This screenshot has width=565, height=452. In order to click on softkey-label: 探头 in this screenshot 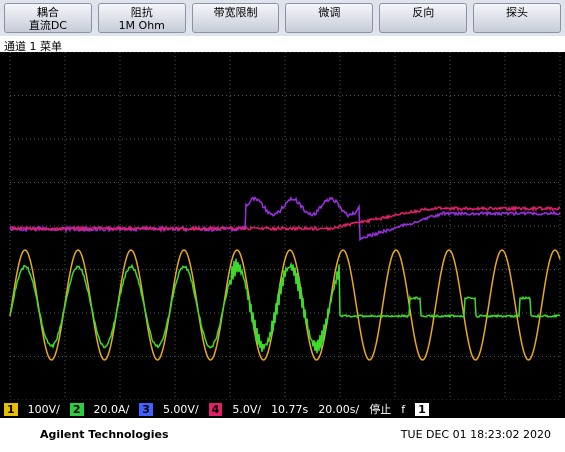, I will do `click(517, 12)`.